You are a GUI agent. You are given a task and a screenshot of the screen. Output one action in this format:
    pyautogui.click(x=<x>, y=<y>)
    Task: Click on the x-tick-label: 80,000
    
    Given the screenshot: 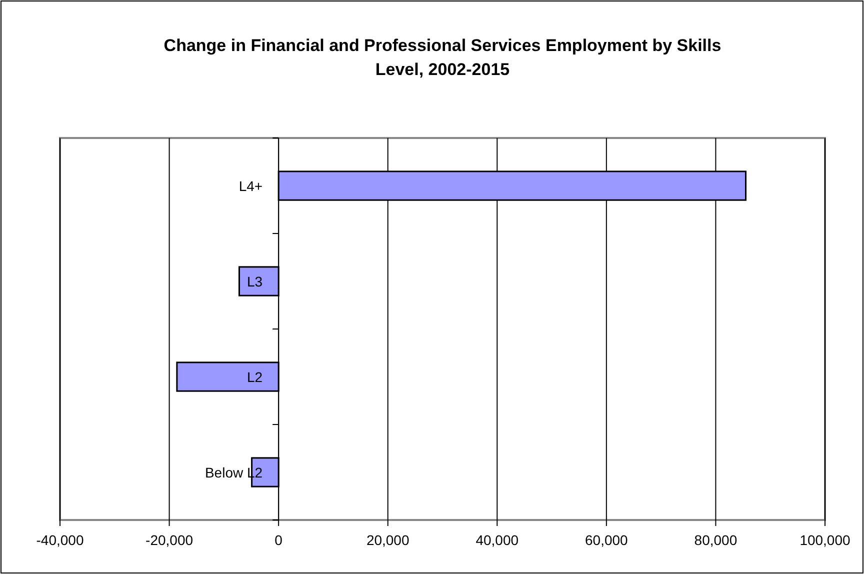 What is the action you would take?
    pyautogui.click(x=716, y=540)
    